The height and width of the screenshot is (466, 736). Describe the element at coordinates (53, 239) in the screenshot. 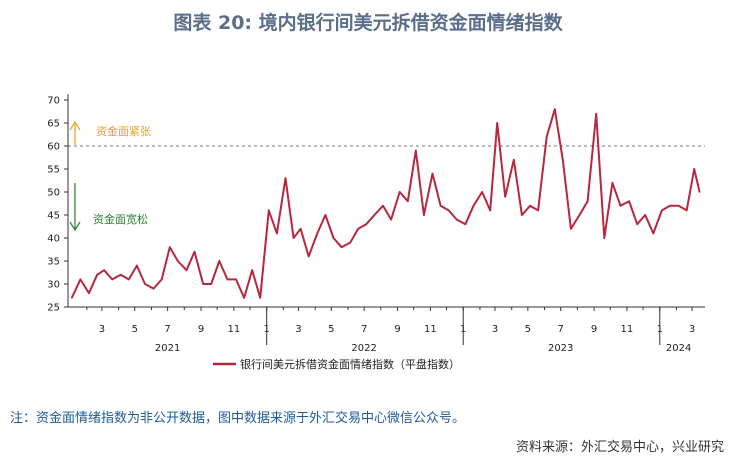

I see `y-tick-label: 40` at that location.